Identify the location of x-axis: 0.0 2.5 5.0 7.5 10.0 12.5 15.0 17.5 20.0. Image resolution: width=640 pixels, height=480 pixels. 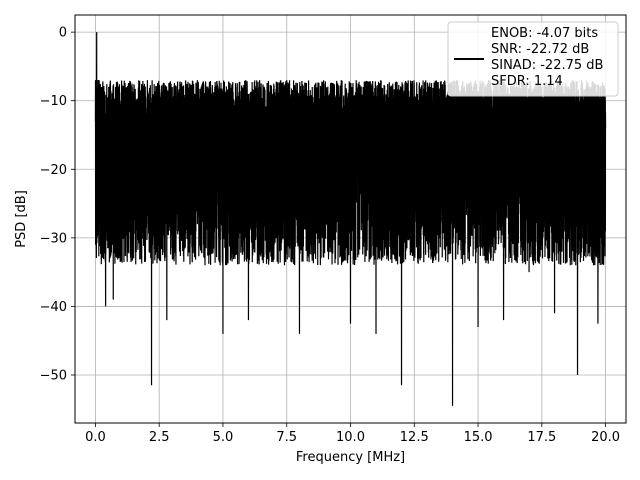
(352, 434).